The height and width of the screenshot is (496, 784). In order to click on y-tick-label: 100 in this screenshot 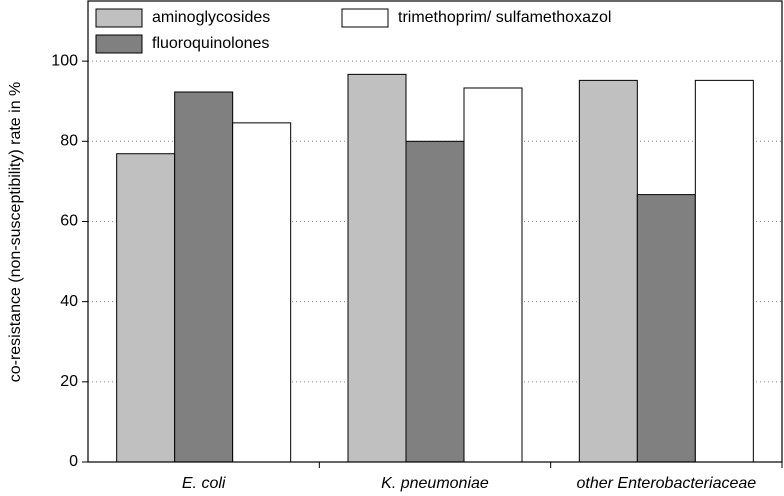, I will do `click(64, 60)`.